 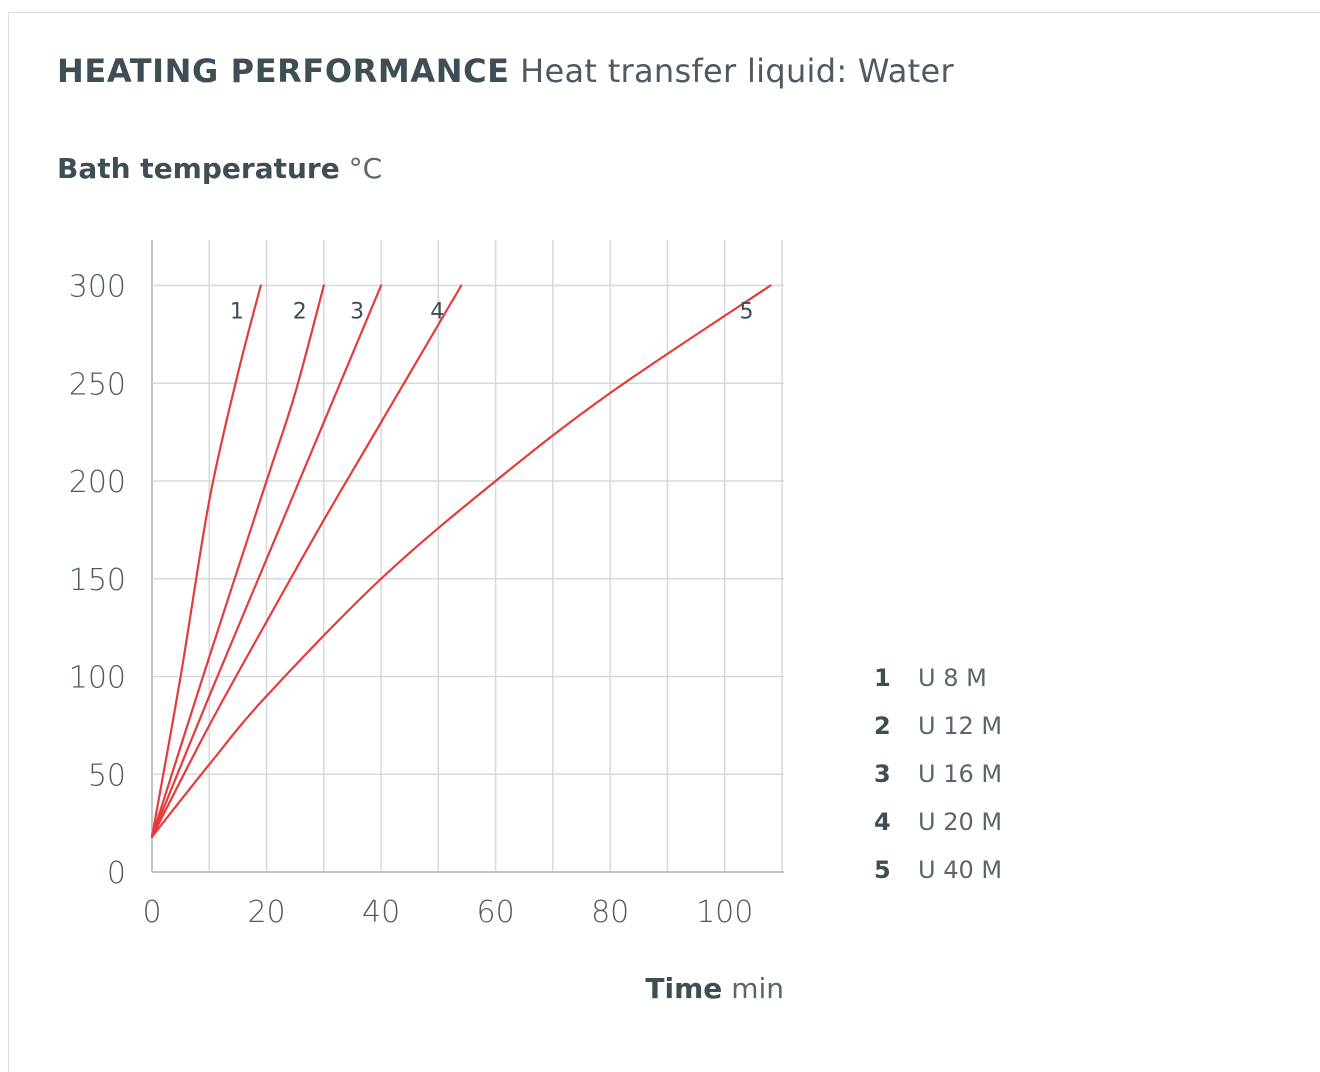 What do you see at coordinates (437, 312) in the screenshot?
I see `series-label-4: 4` at bounding box center [437, 312].